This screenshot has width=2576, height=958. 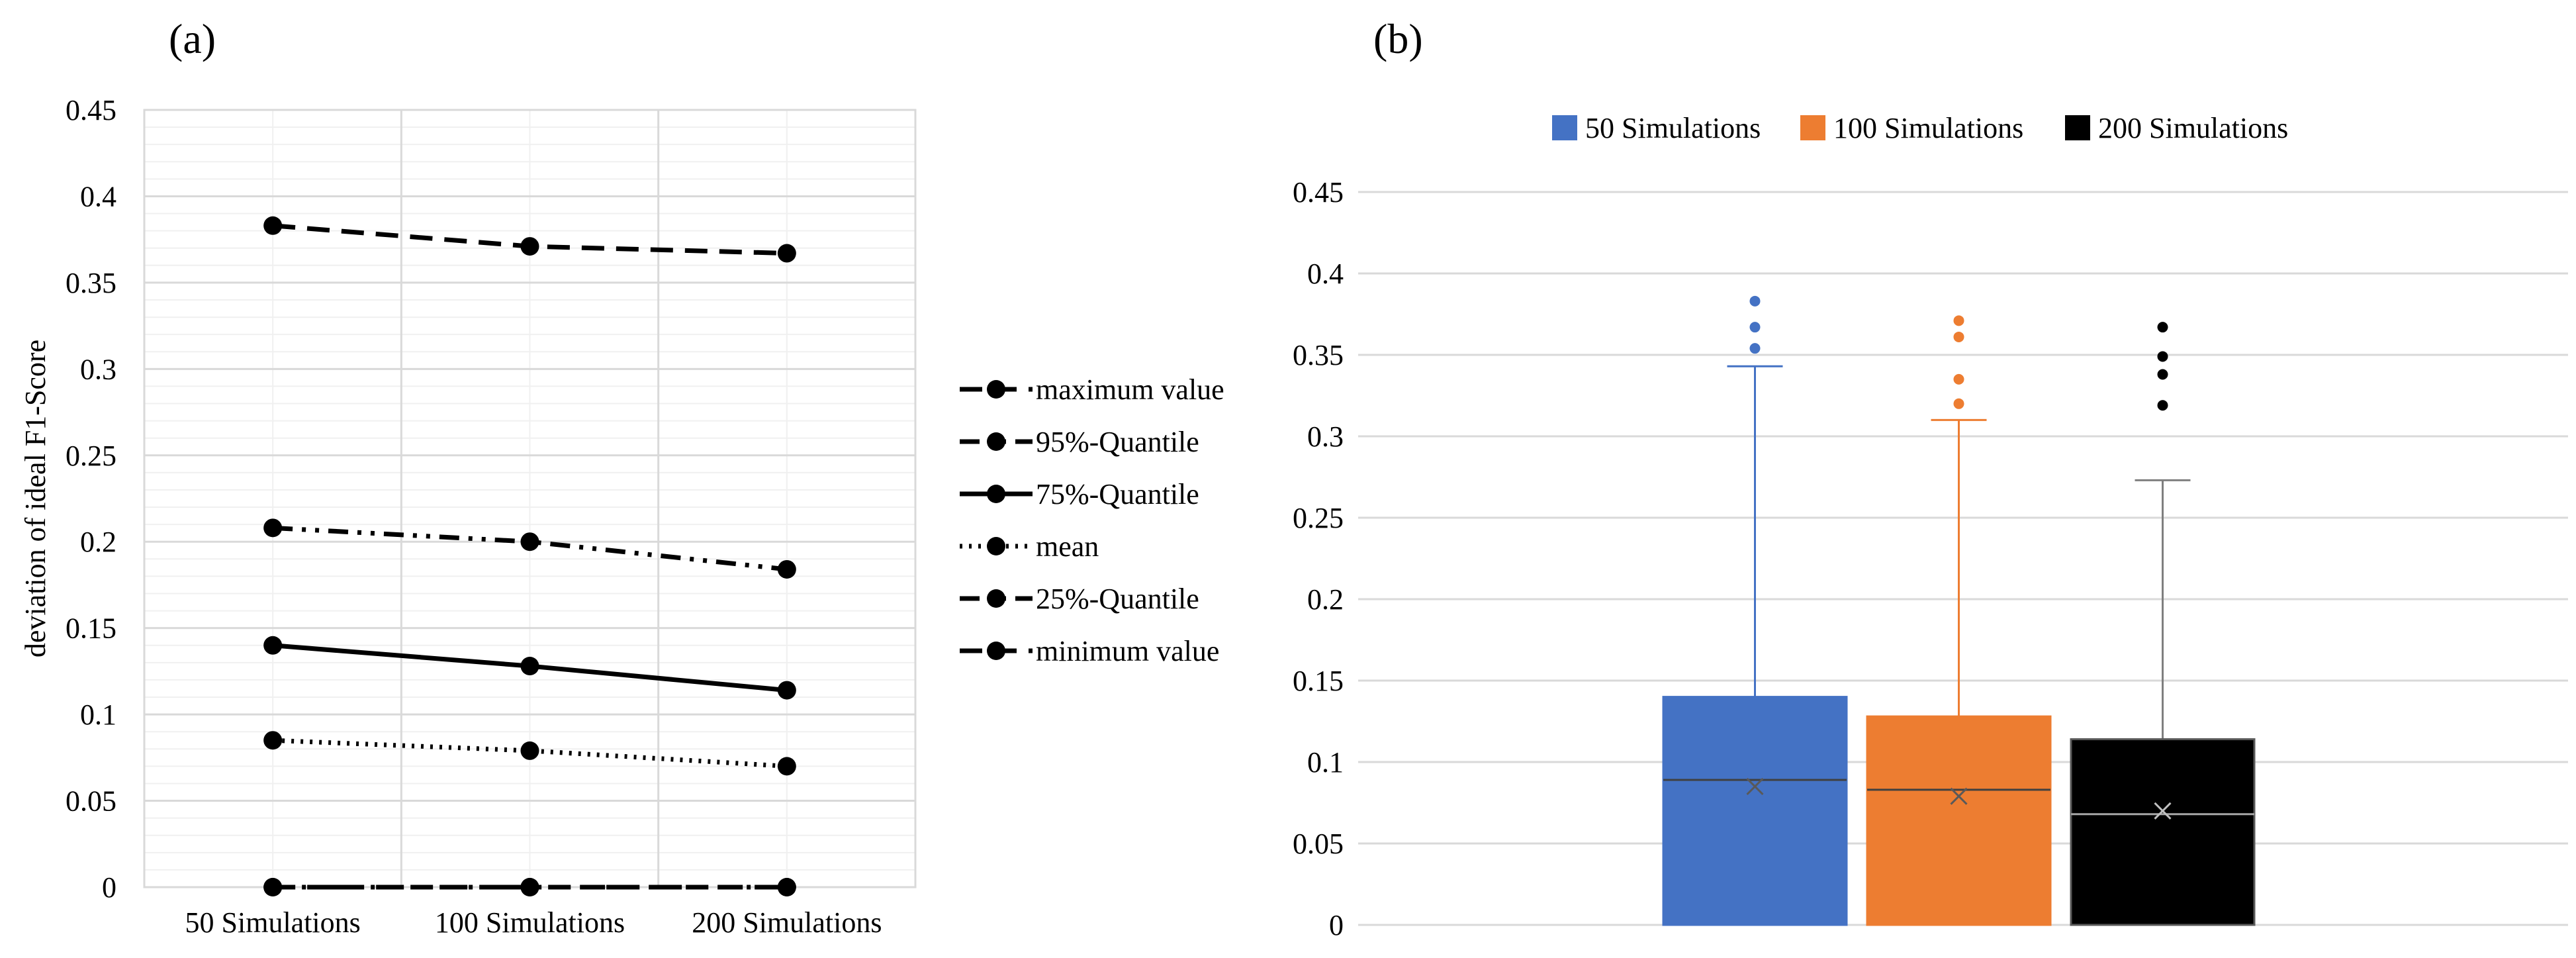 What do you see at coordinates (1318, 355) in the screenshot?
I see `panel-b-y-tick-label: 0.35` at bounding box center [1318, 355].